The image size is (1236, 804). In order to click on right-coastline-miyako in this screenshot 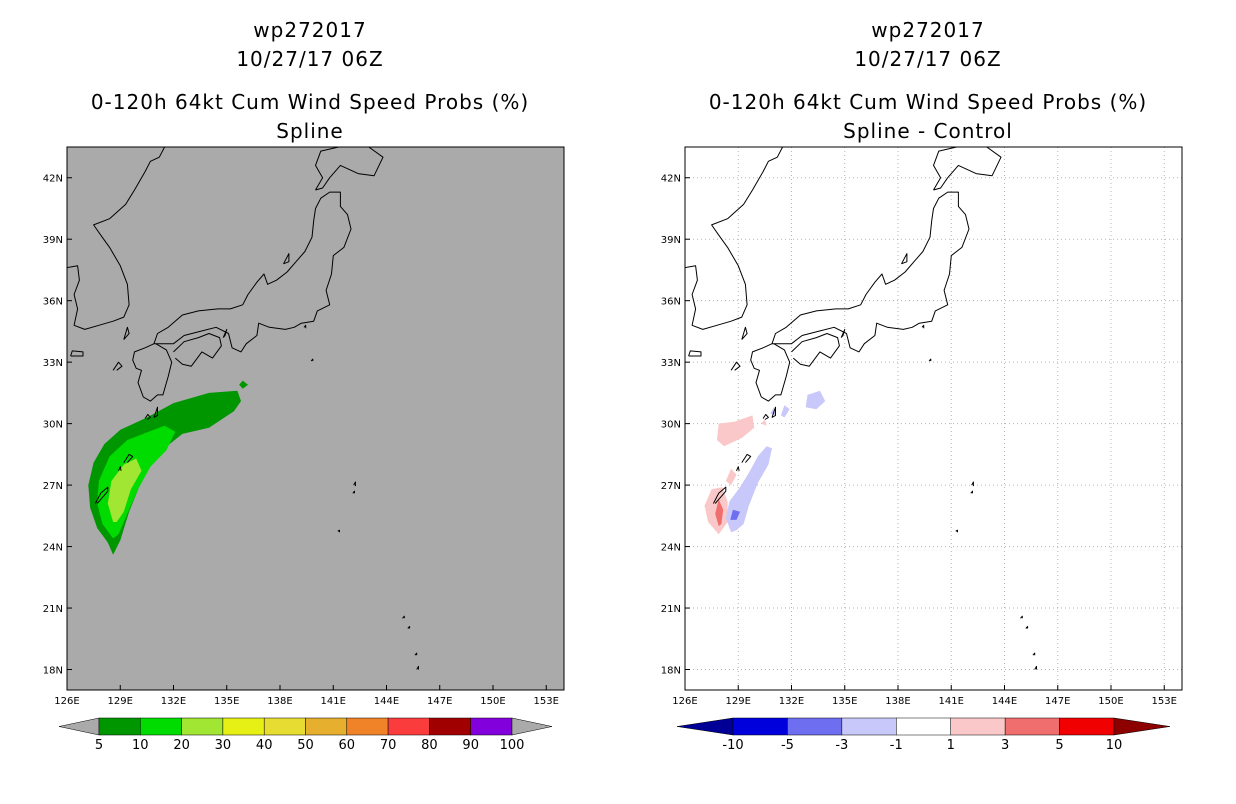, I will do `click(673, 530)`.